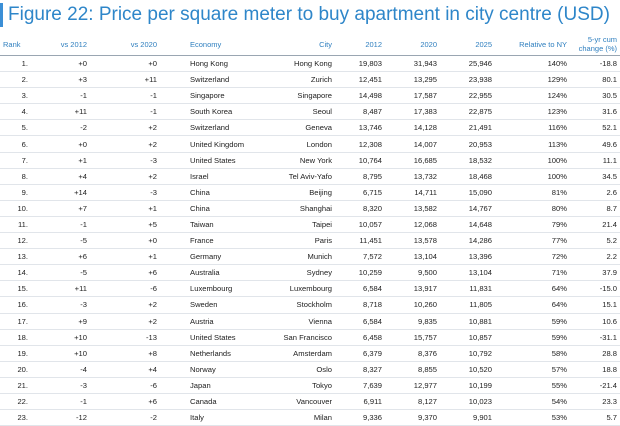  What do you see at coordinates (19, 144) in the screenshot?
I see `cell-rank: 6.` at bounding box center [19, 144].